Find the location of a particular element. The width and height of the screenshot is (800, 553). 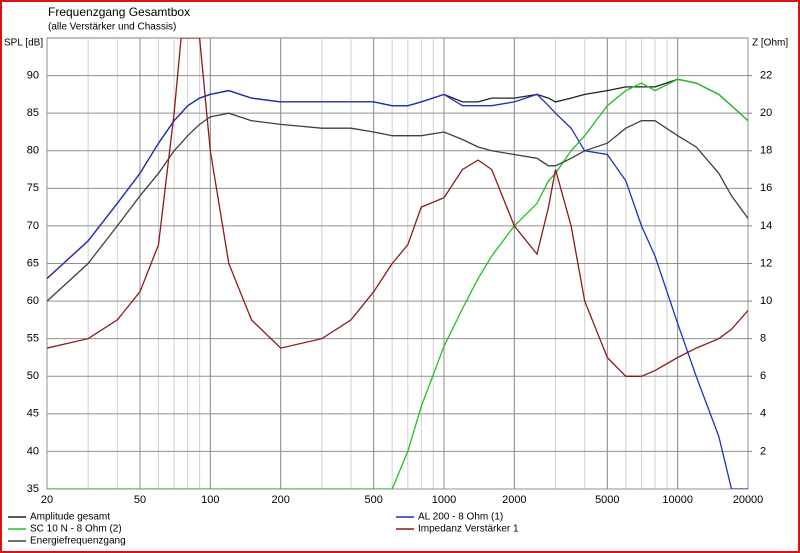

x-tick-label: 5000 is located at coordinates (607, 500).